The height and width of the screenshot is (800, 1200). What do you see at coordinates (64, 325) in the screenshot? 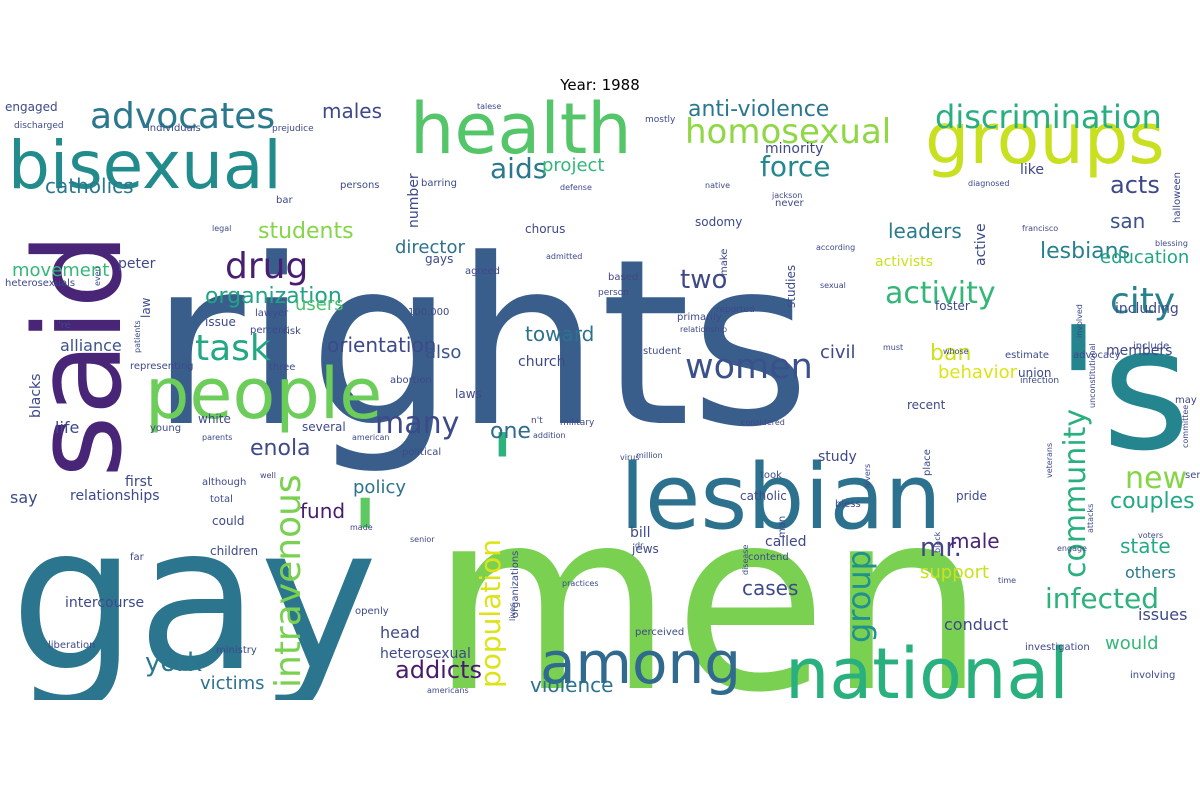
I see `word-150: 're` at bounding box center [64, 325].